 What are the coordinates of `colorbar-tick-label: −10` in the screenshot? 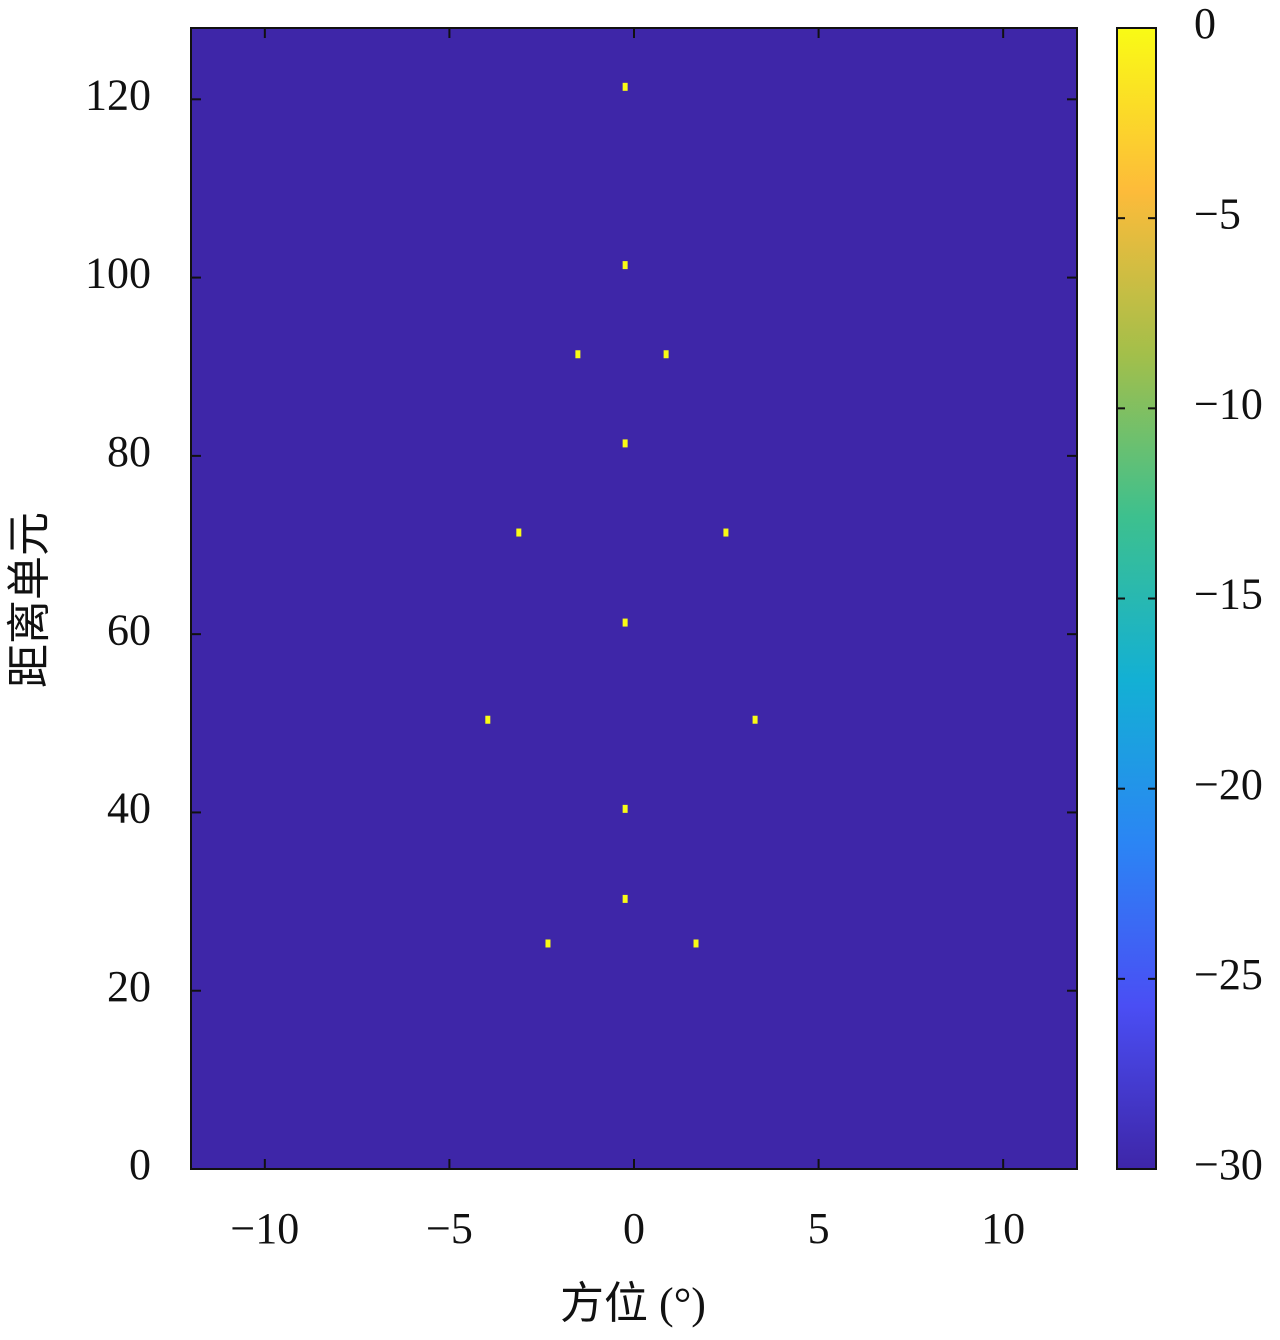 It's located at (1228, 403).